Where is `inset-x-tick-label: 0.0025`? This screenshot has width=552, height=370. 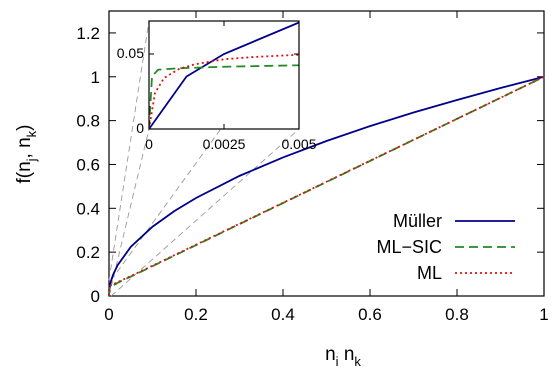 inset-x-tick-label: 0.0025 is located at coordinates (224, 144).